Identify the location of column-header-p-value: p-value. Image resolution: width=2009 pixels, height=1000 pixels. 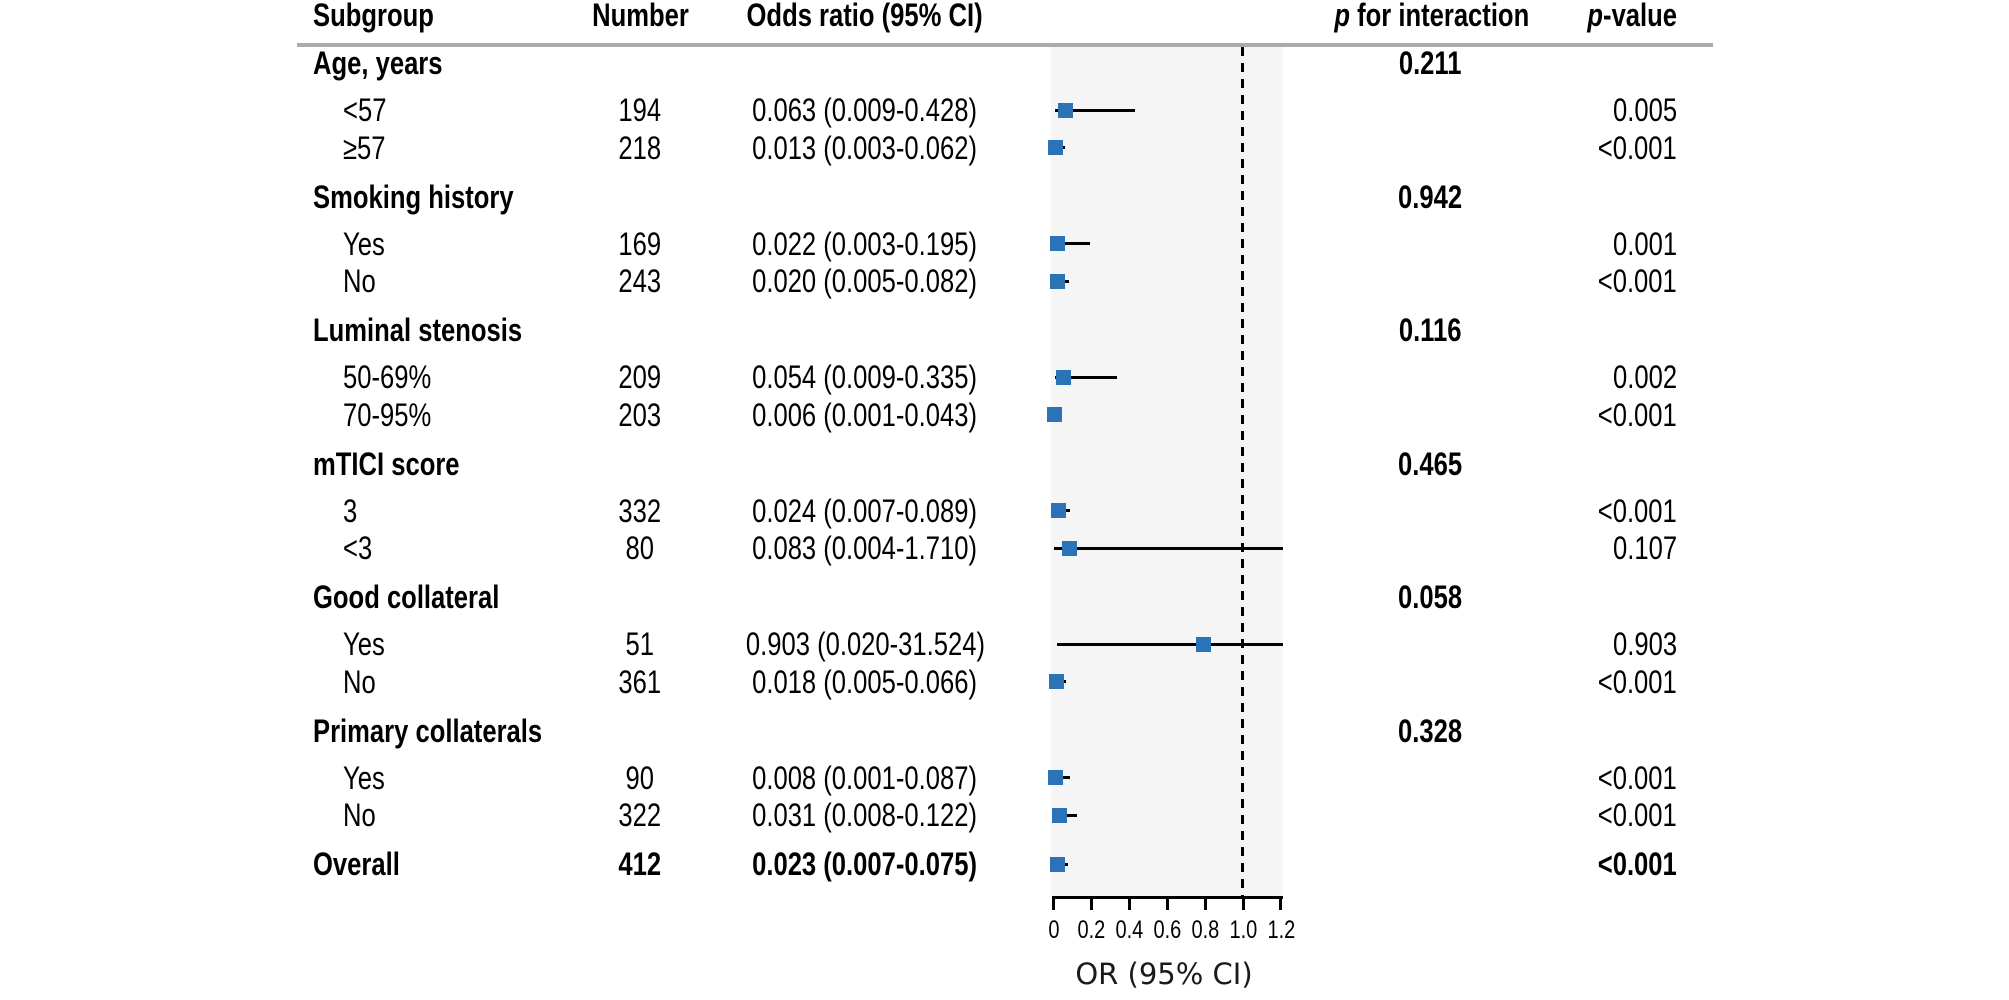
(1632, 16).